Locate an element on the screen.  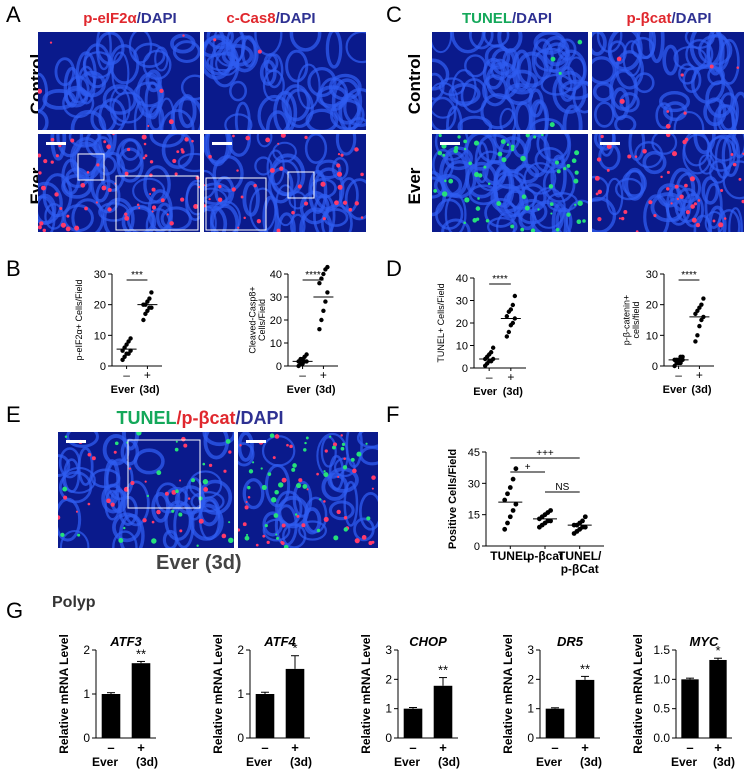
panel-a-header-2: c-Cas8/DAPI is located at coordinates (271, 18).